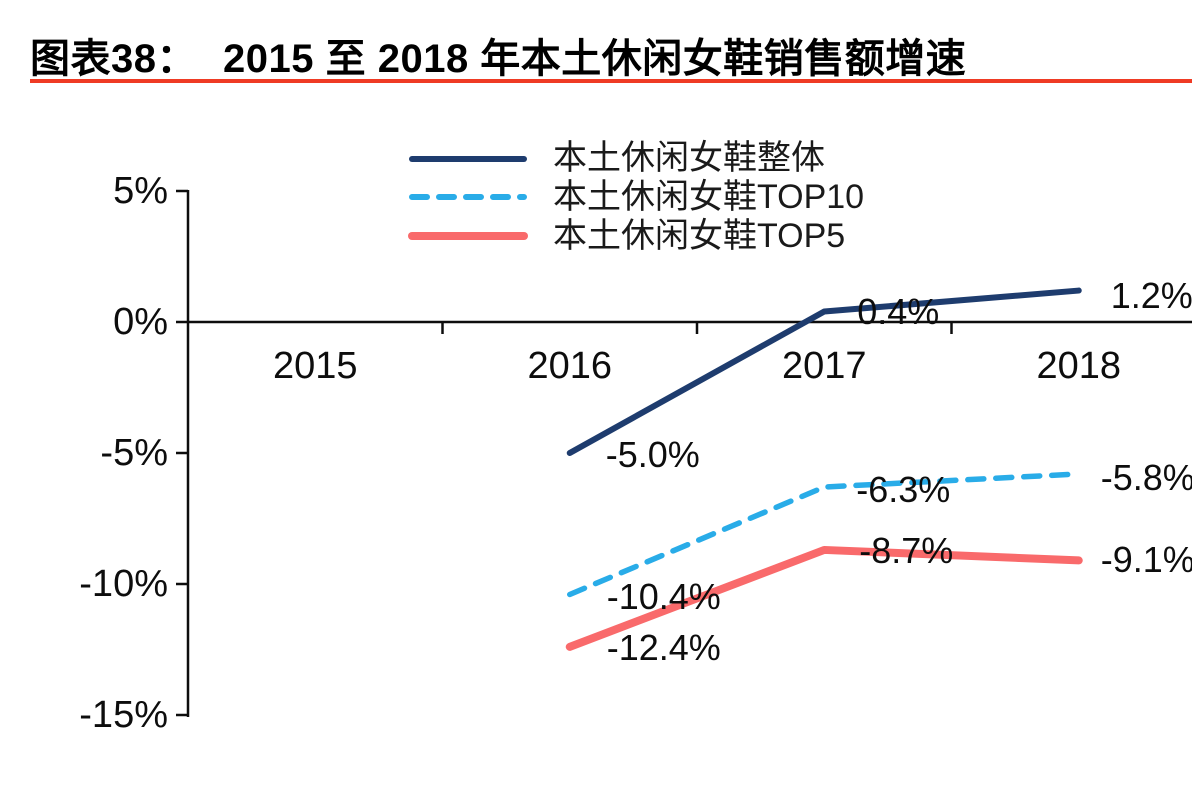  I want to click on chart-title-text: 2015 至 2018 年本土休闲女鞋销售额增速, so click(595, 59).